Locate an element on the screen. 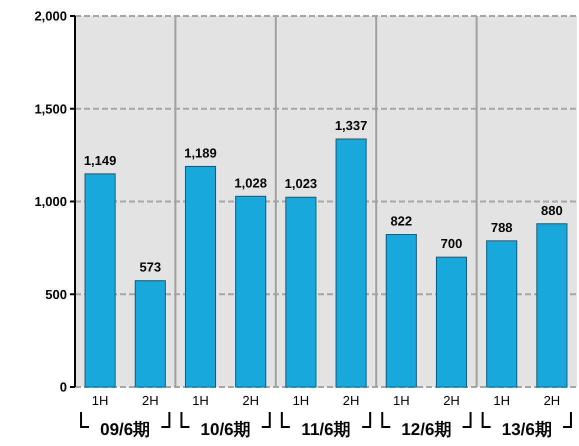  data-label: 700 is located at coordinates (451, 244).